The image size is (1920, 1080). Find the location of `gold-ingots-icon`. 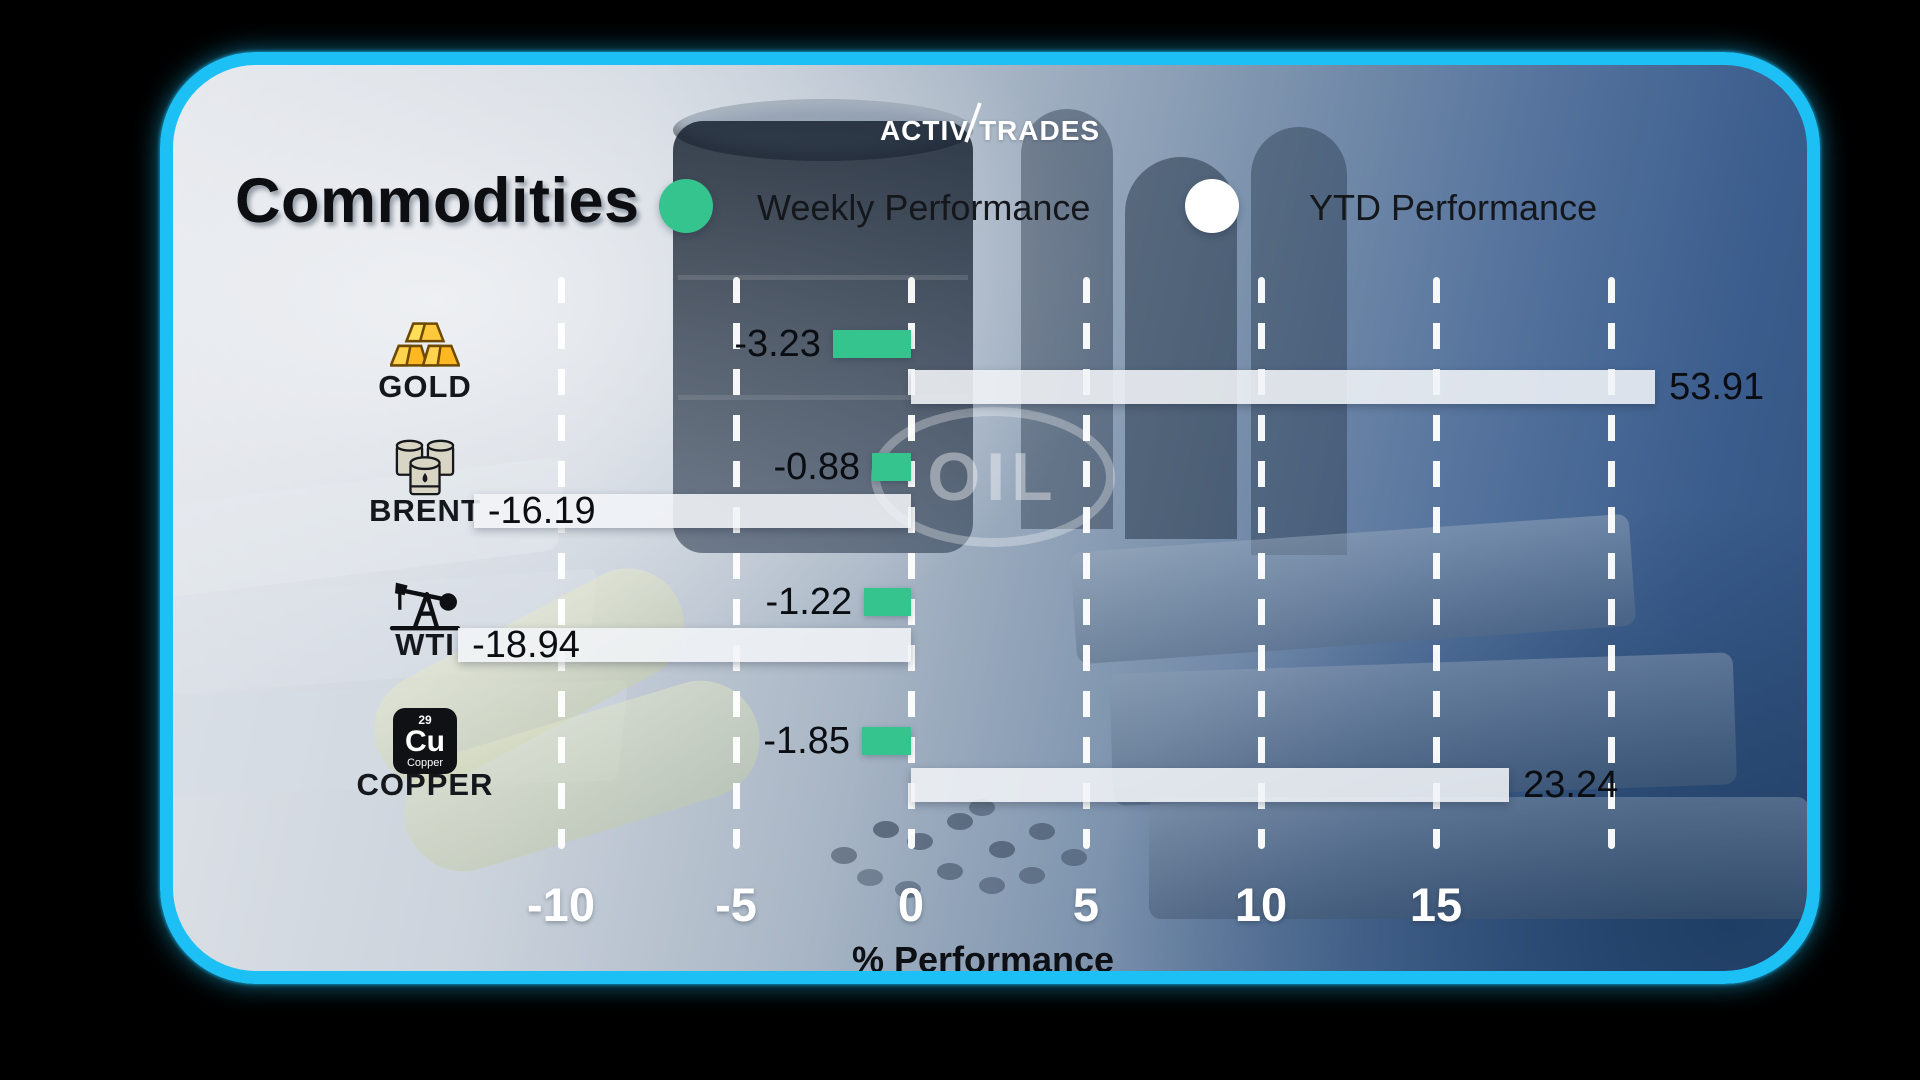

gold-ingots-icon is located at coordinates (425, 344).